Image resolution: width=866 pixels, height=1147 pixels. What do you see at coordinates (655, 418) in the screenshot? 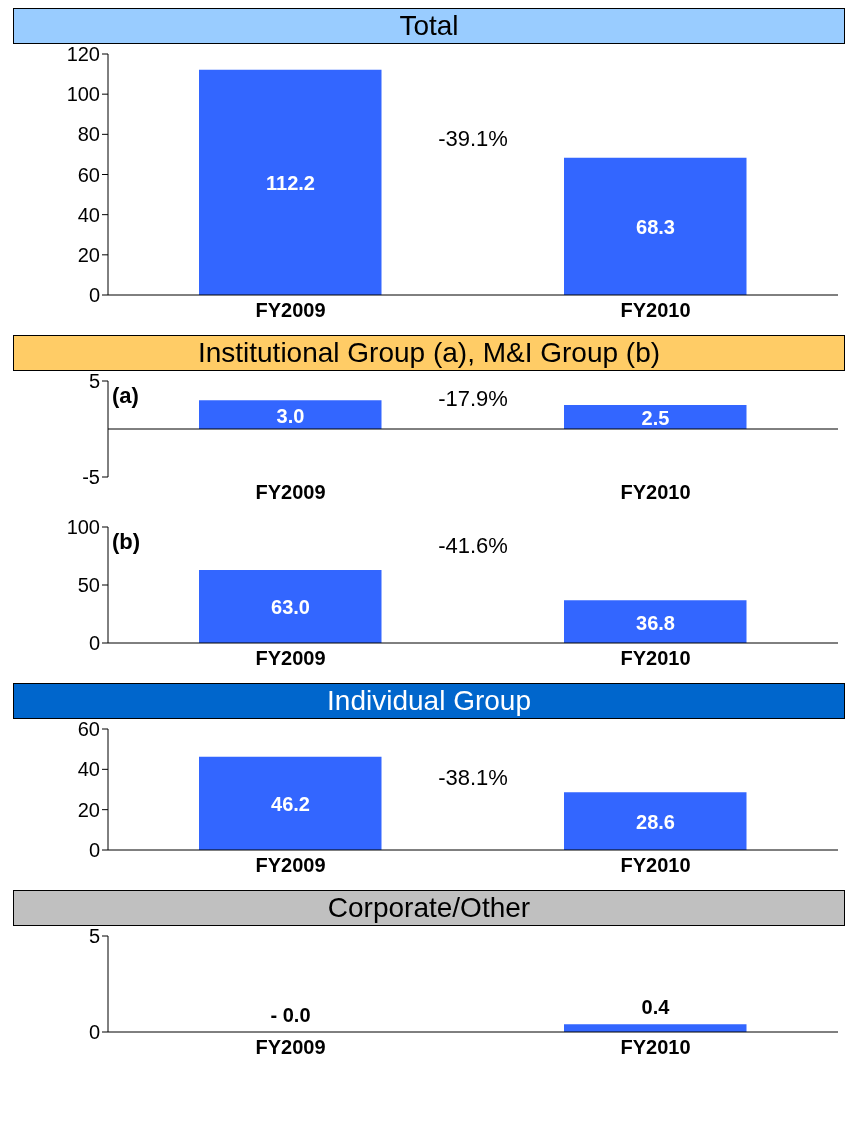
I see `data-label: 2.5` at bounding box center [655, 418].